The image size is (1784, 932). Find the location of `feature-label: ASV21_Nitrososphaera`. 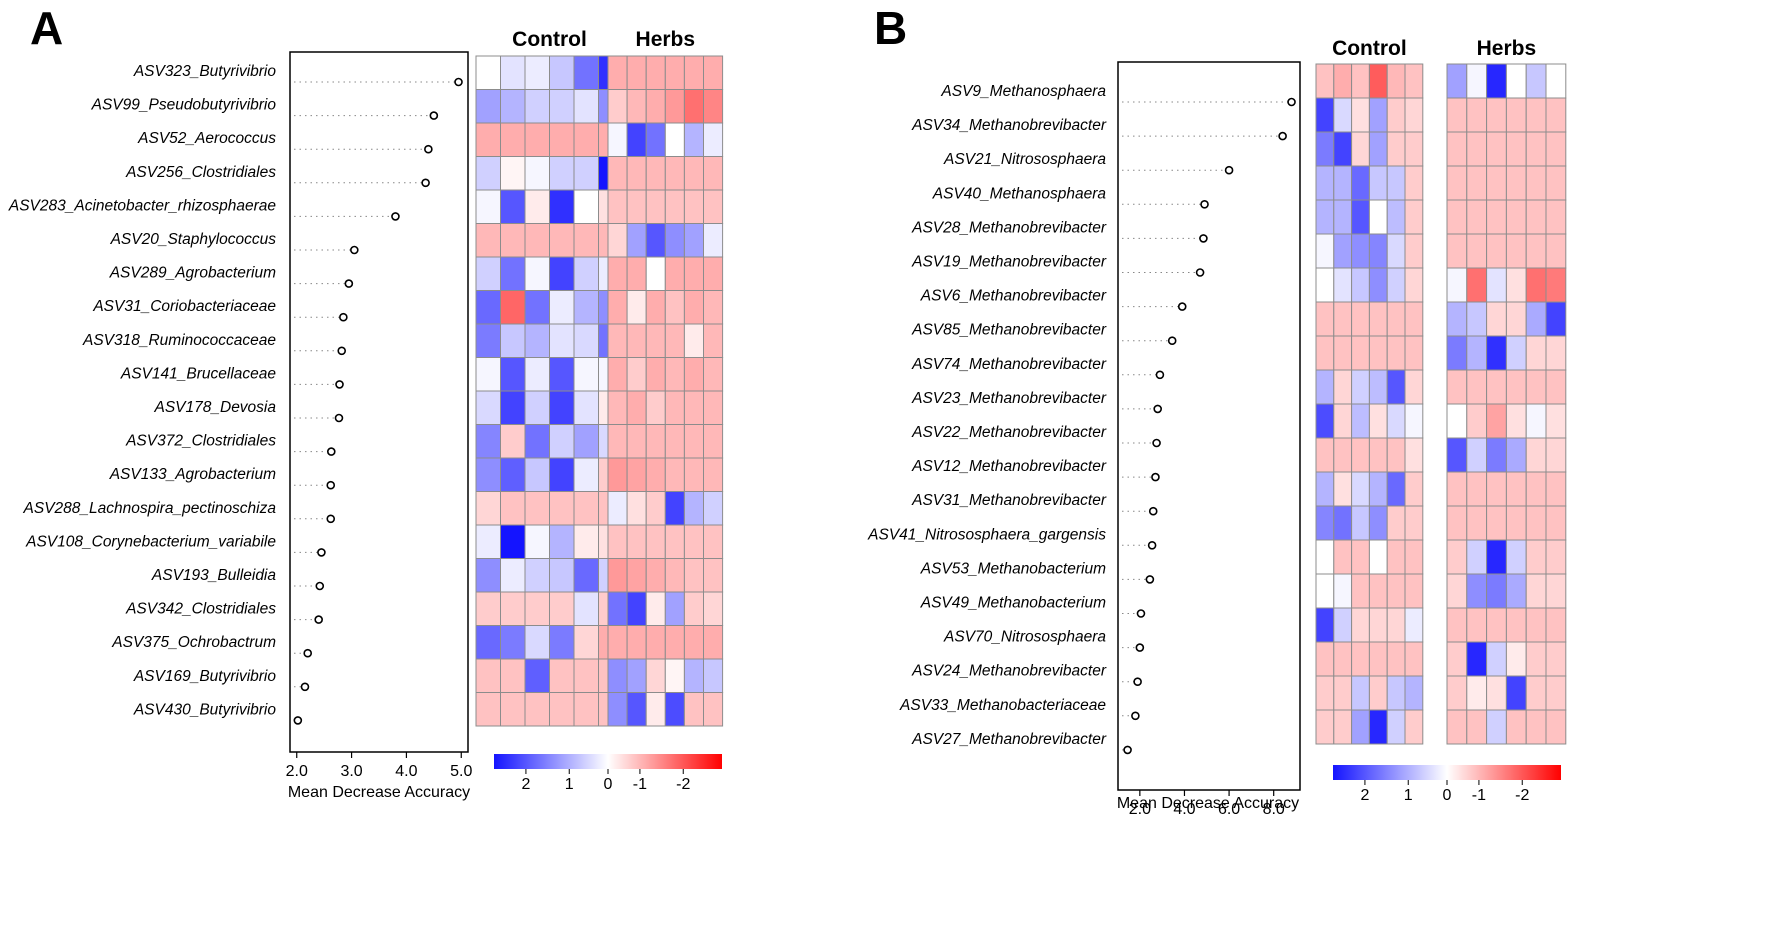

feature-label: ASV21_Nitrososphaera is located at coordinates (1024, 159).